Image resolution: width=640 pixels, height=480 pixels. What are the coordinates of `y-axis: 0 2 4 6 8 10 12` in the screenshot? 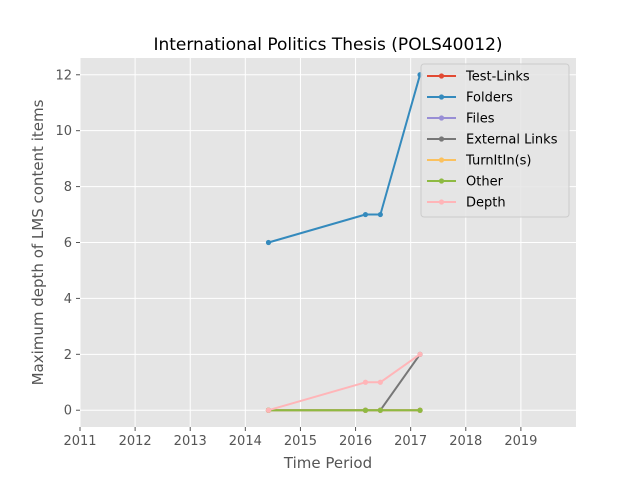 It's located at (67, 243).